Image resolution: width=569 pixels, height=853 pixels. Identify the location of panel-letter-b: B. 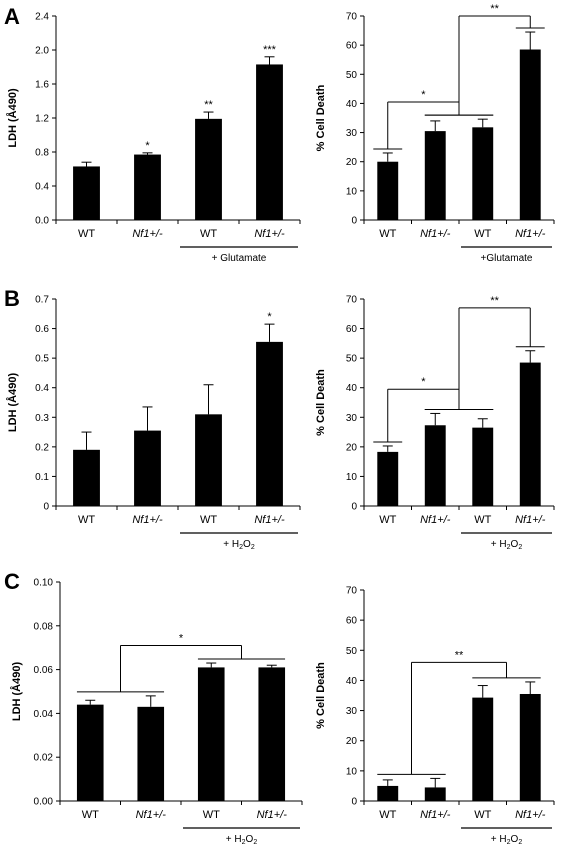
(12, 298).